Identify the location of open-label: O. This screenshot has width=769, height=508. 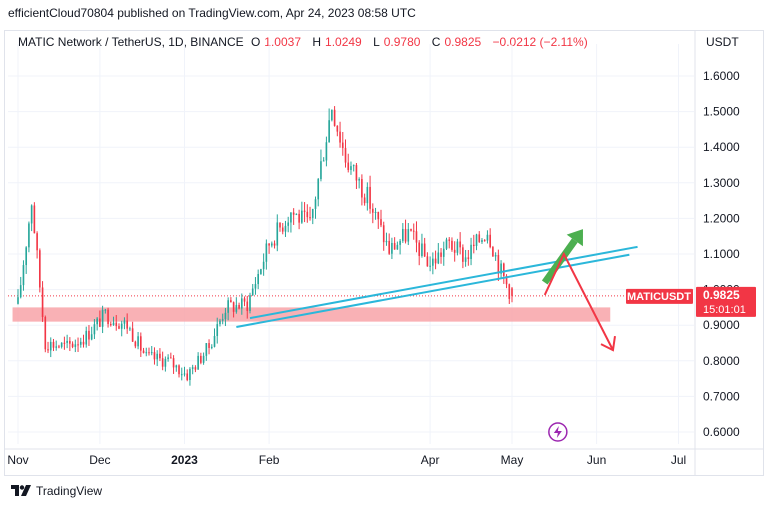
(255, 42).